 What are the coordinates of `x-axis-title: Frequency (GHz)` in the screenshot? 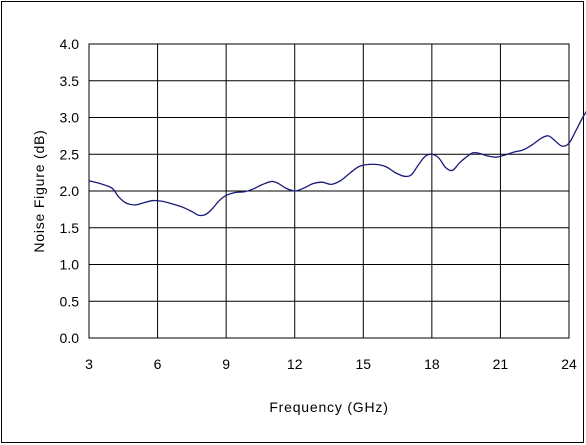 It's located at (328, 407).